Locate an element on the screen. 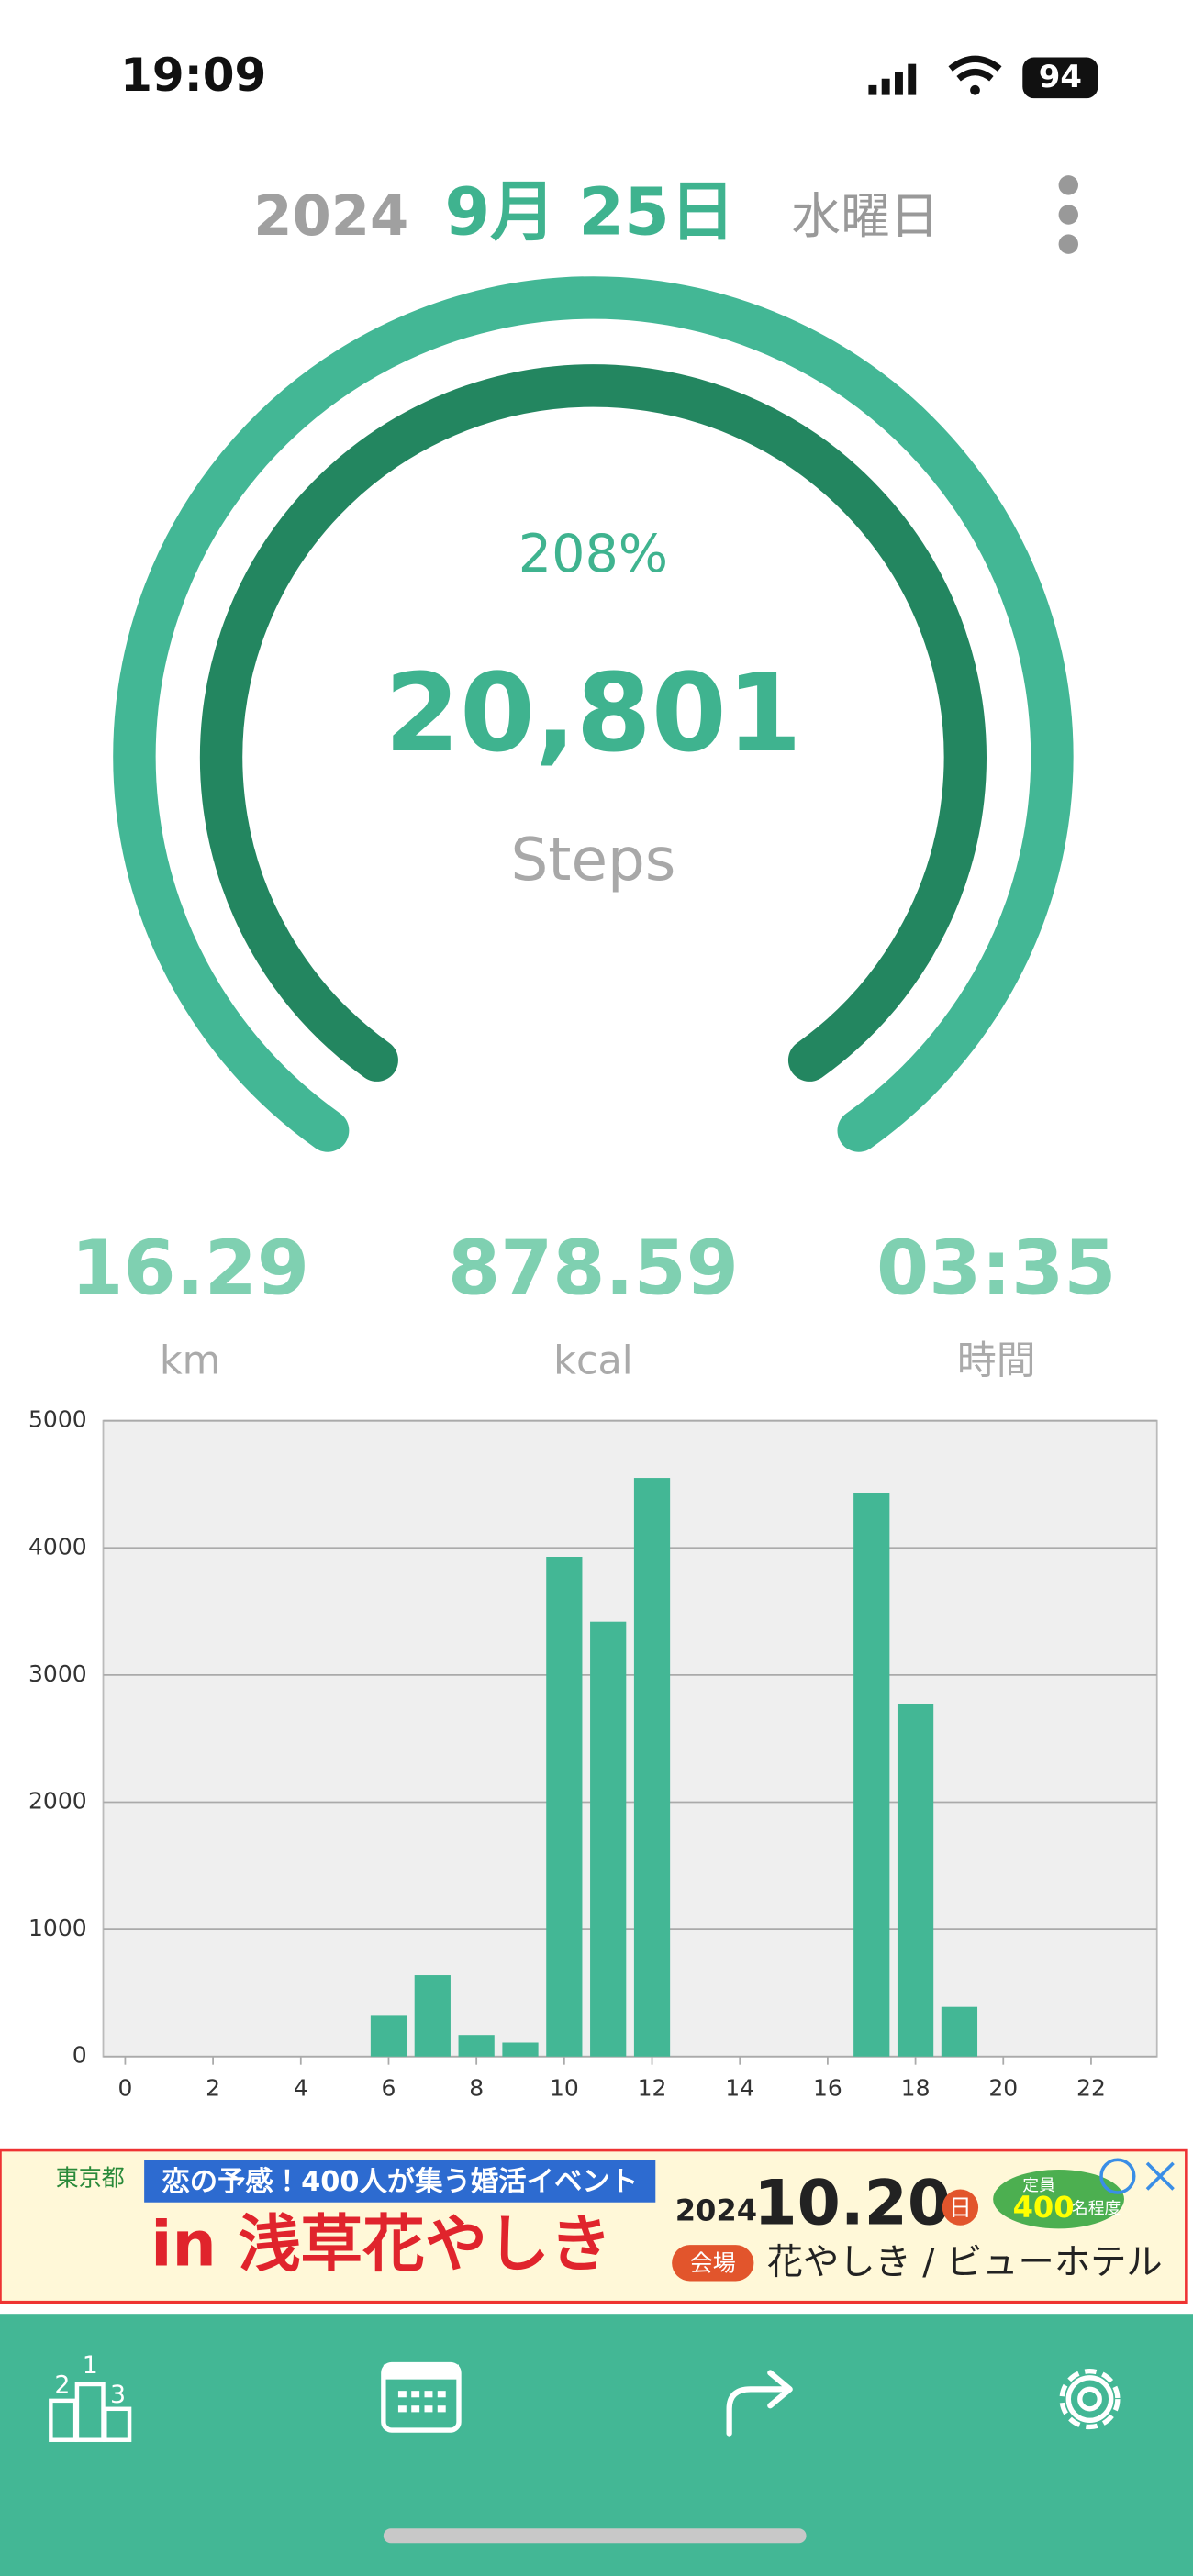  ad-capacity-bg is located at coordinates (1058, 2199).